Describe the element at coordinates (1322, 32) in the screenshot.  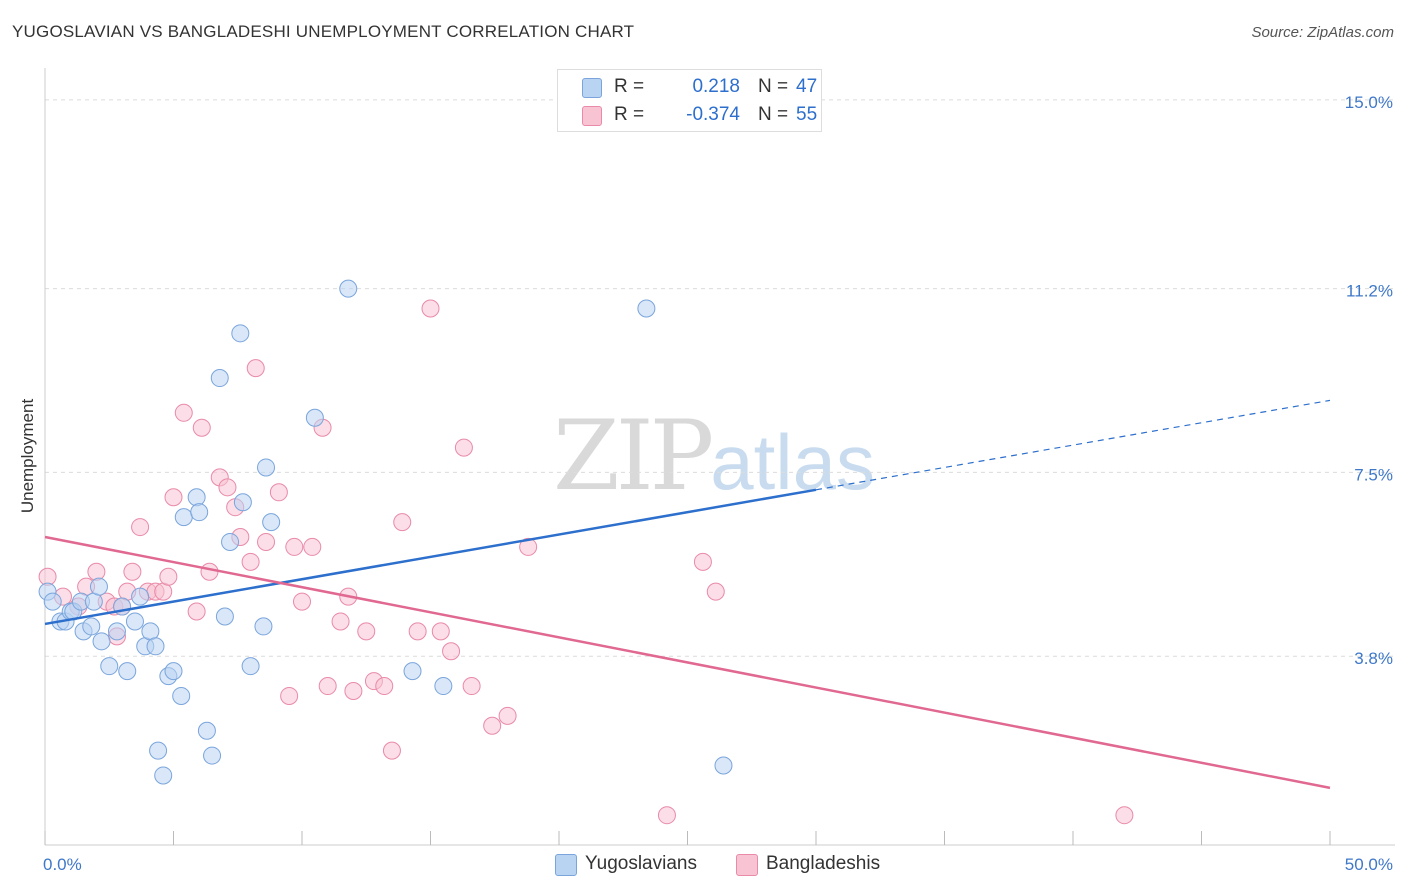
I see `source-label: Source: ZipAtlas.com` at that location.